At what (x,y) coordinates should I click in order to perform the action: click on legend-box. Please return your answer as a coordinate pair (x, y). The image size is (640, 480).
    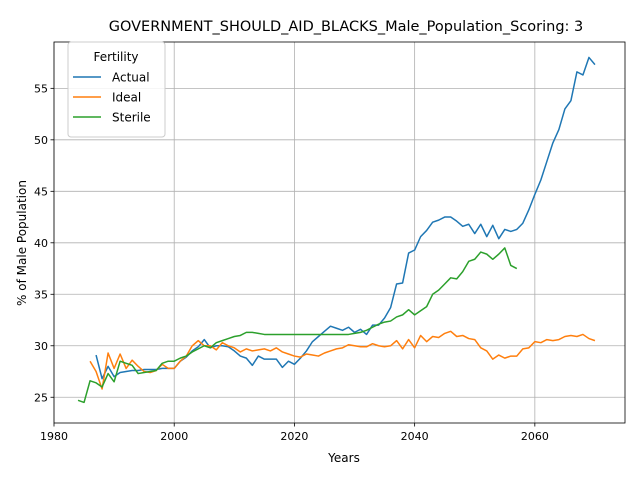
    Looking at the image, I should click on (116, 89).